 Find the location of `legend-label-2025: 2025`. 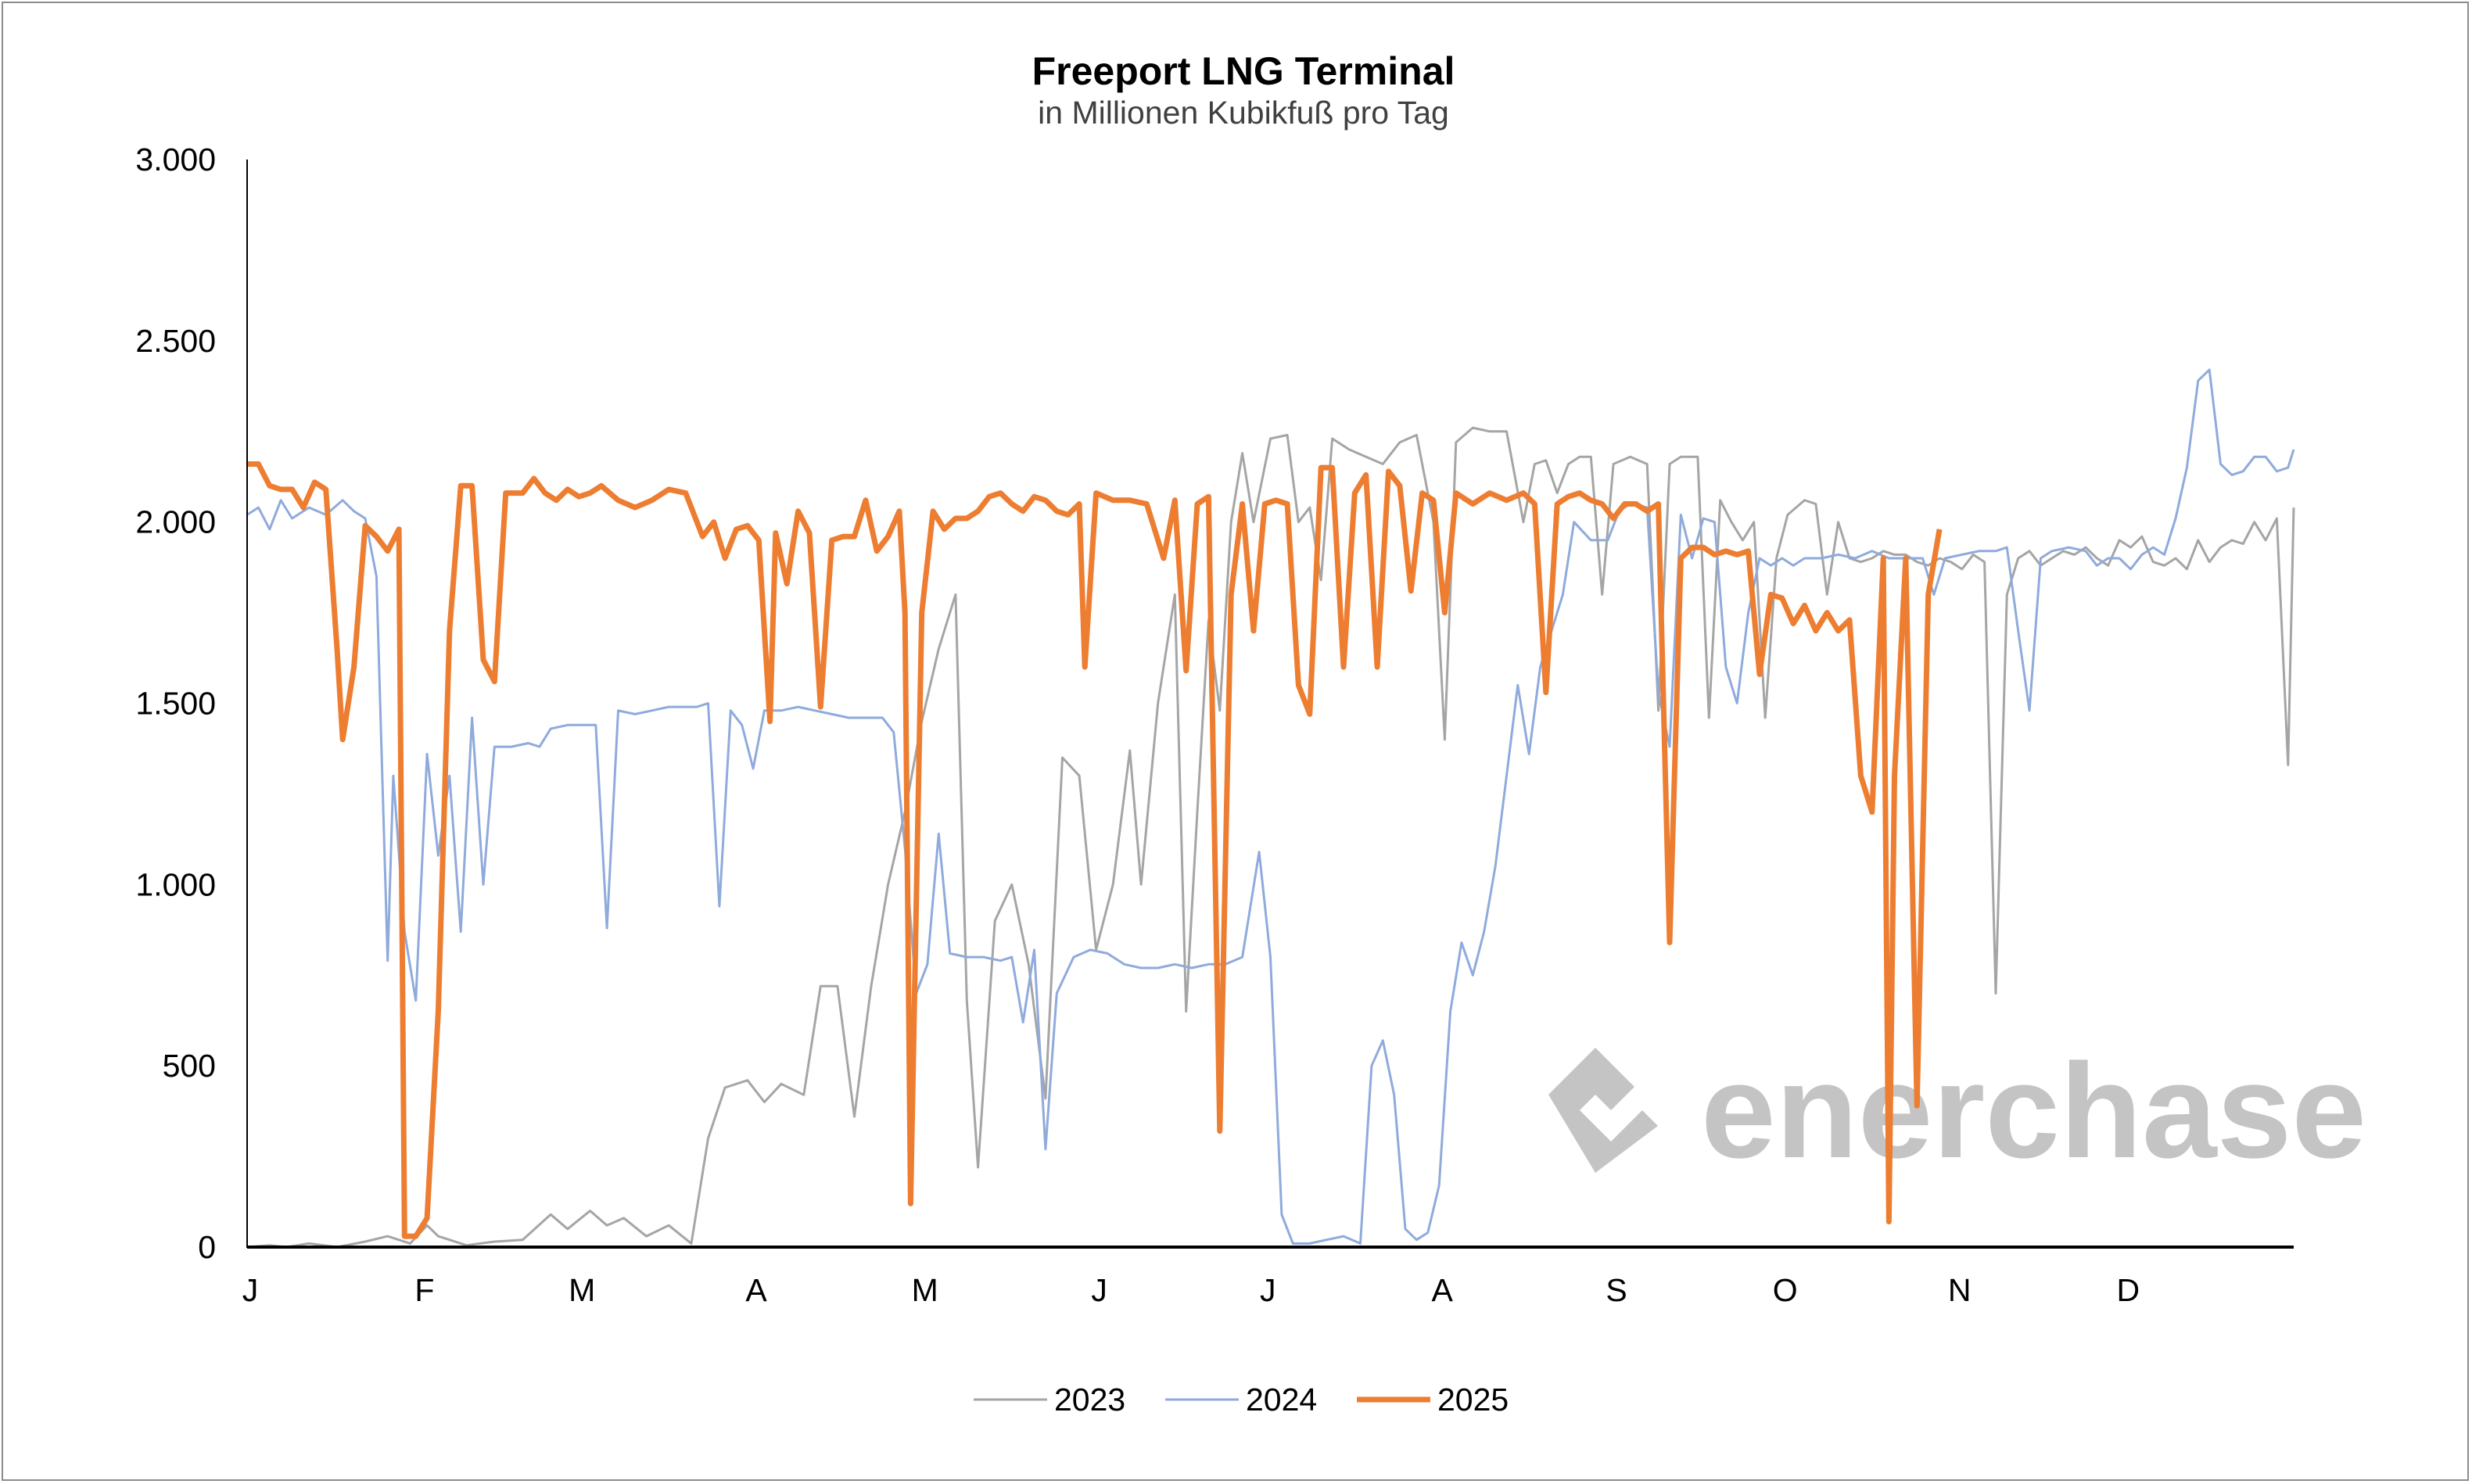

legend-label-2025: 2025 is located at coordinates (1473, 1400).